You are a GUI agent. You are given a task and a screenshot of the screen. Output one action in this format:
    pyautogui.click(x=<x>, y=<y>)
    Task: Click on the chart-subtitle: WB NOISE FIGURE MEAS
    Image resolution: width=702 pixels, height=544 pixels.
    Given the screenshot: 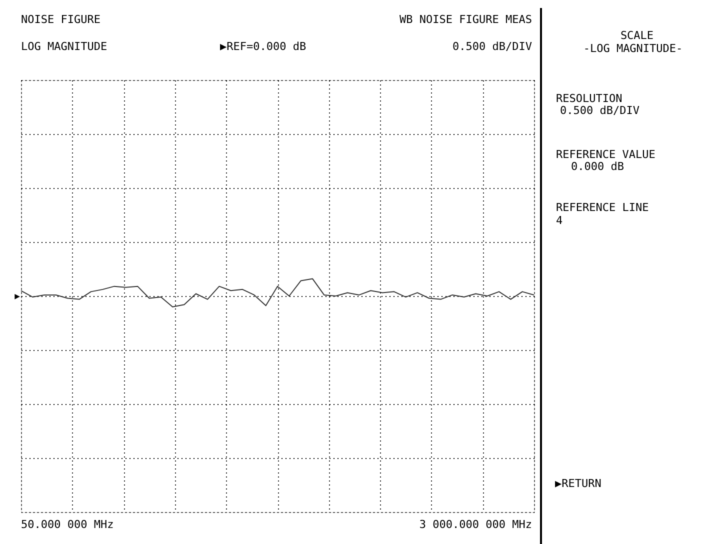 What is the action you would take?
    pyautogui.click(x=466, y=19)
    